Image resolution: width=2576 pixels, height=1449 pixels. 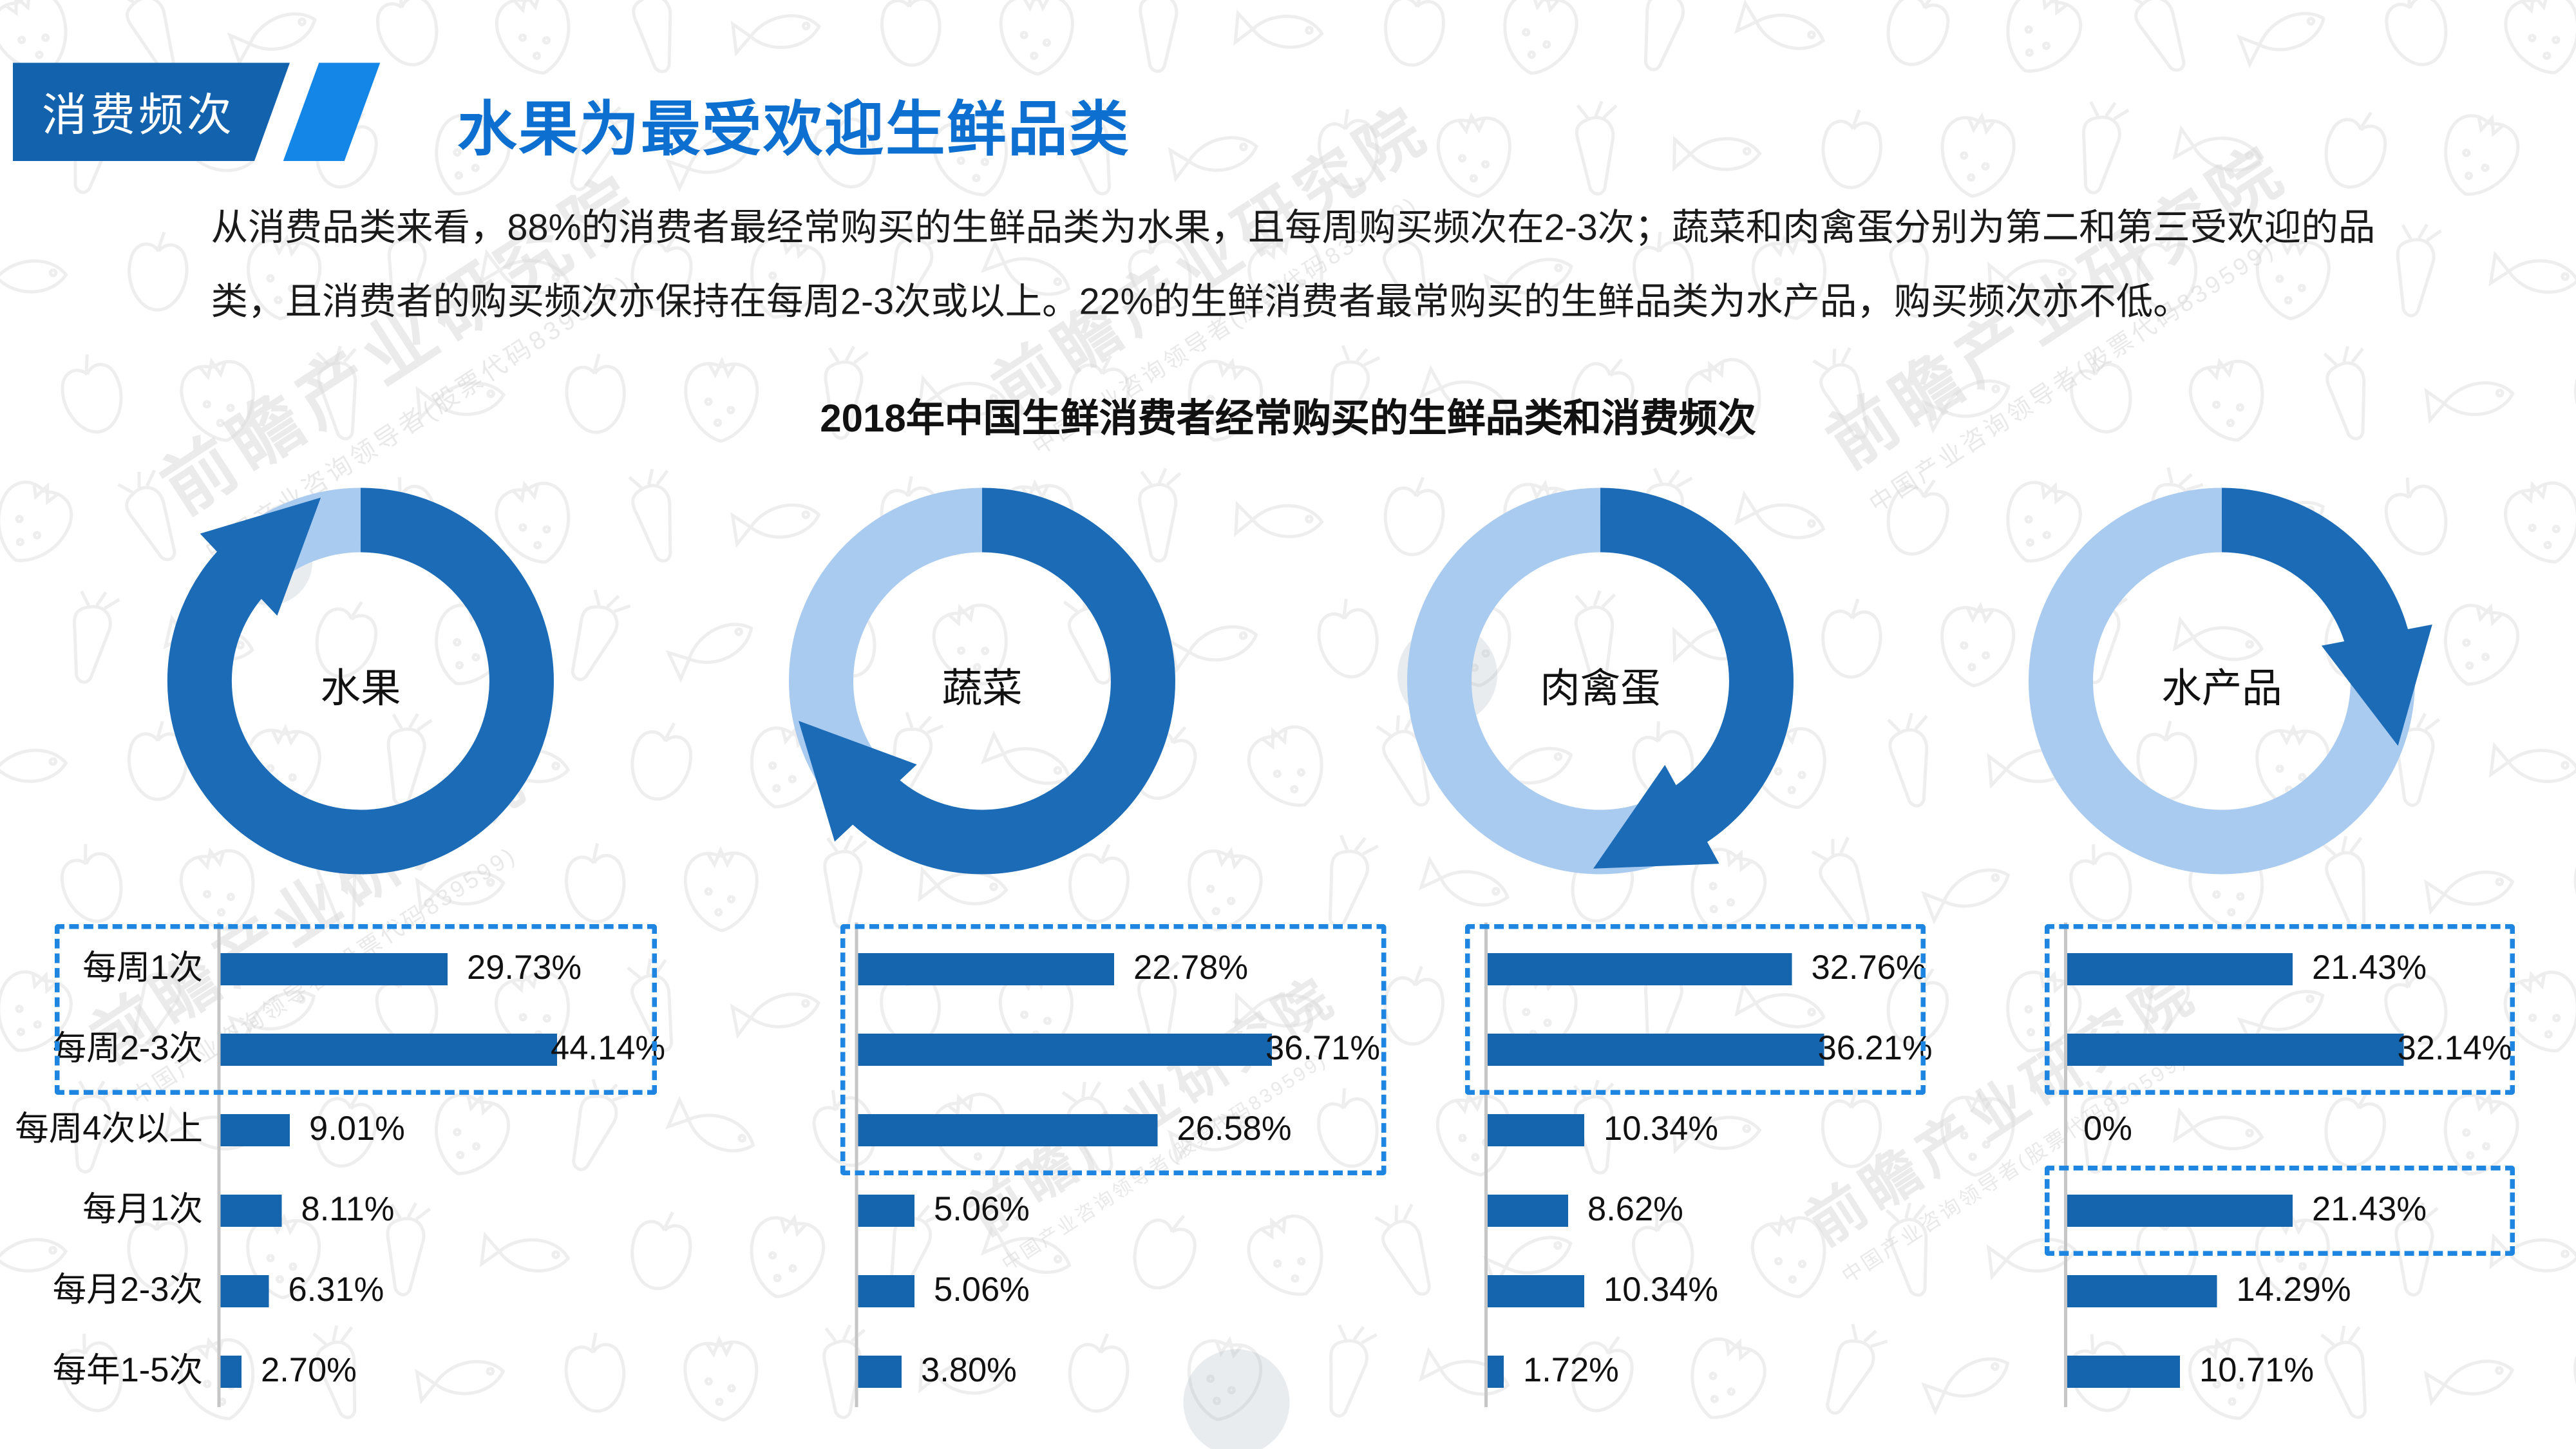 What do you see at coordinates (1288, 419) in the screenshot?
I see `chart-title: 2018年中国生鲜消费者经常购买的生鲜品类和消费频次` at bounding box center [1288, 419].